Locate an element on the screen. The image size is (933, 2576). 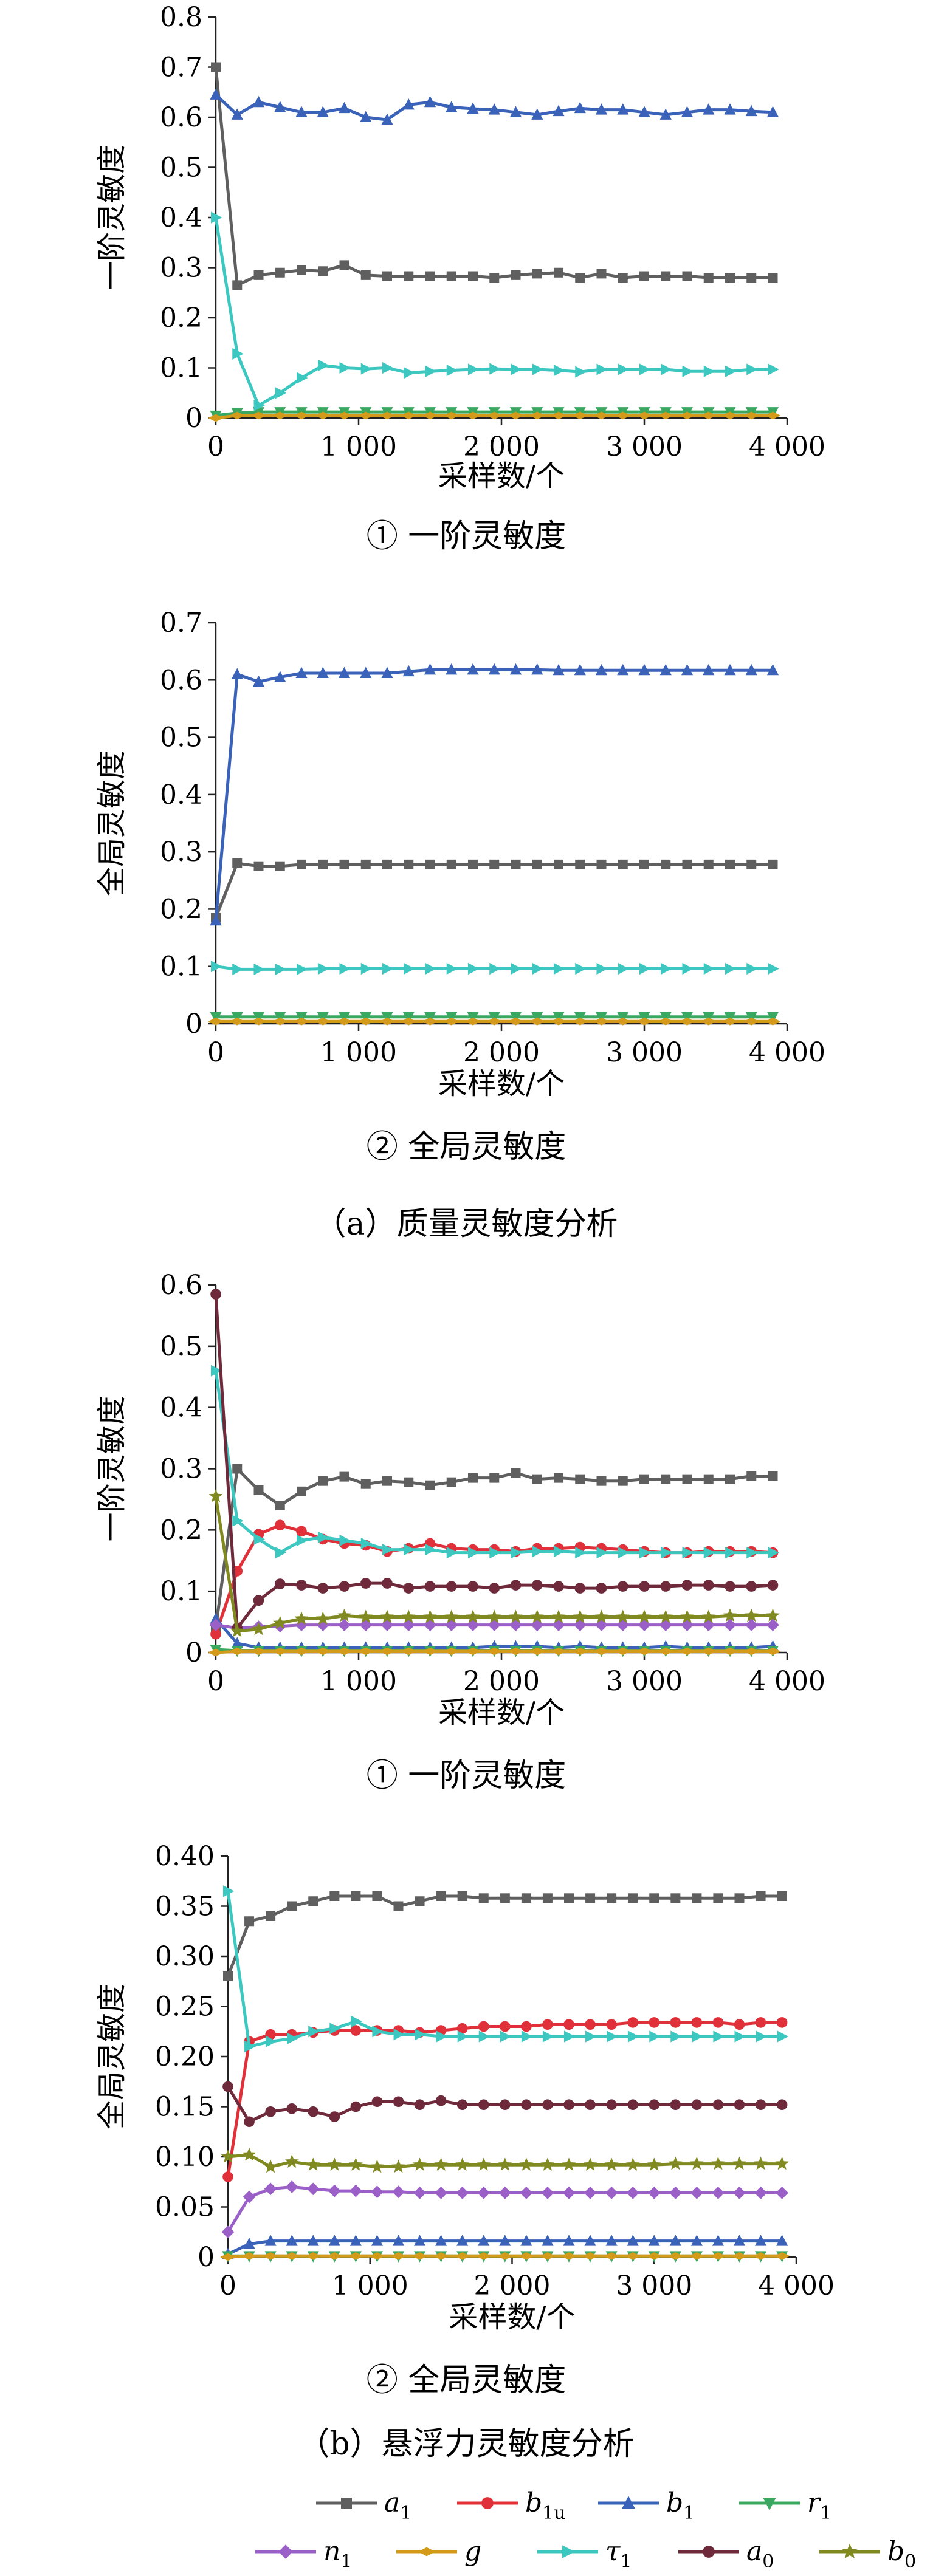
panel-caption: ② 全局灵敏度 is located at coordinates (466, 1147).